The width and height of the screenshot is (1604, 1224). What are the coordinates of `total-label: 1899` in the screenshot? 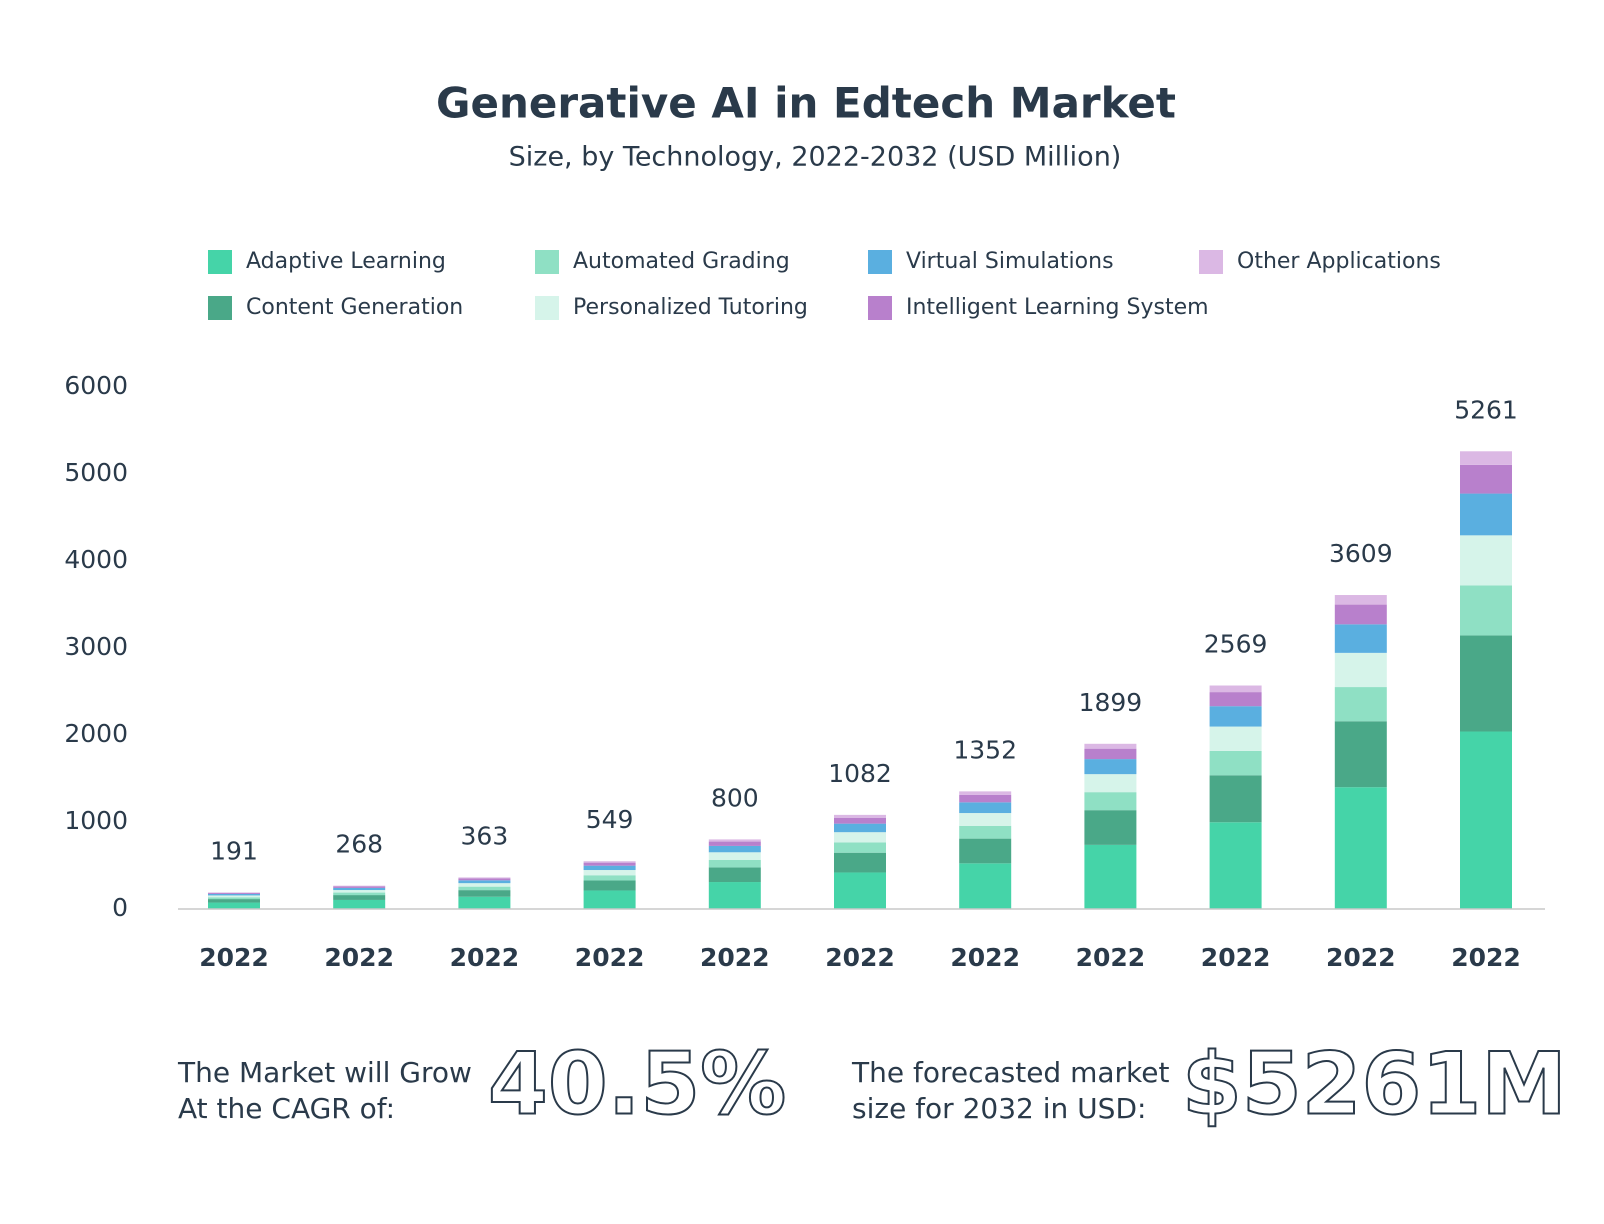 It's located at (1111, 702).